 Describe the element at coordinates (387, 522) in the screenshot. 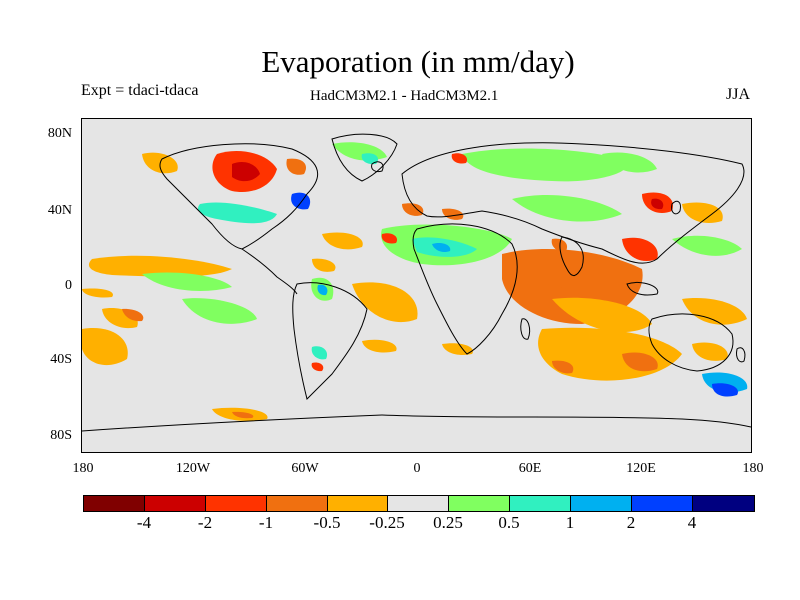

I see `colorbar-label: -0.25` at that location.